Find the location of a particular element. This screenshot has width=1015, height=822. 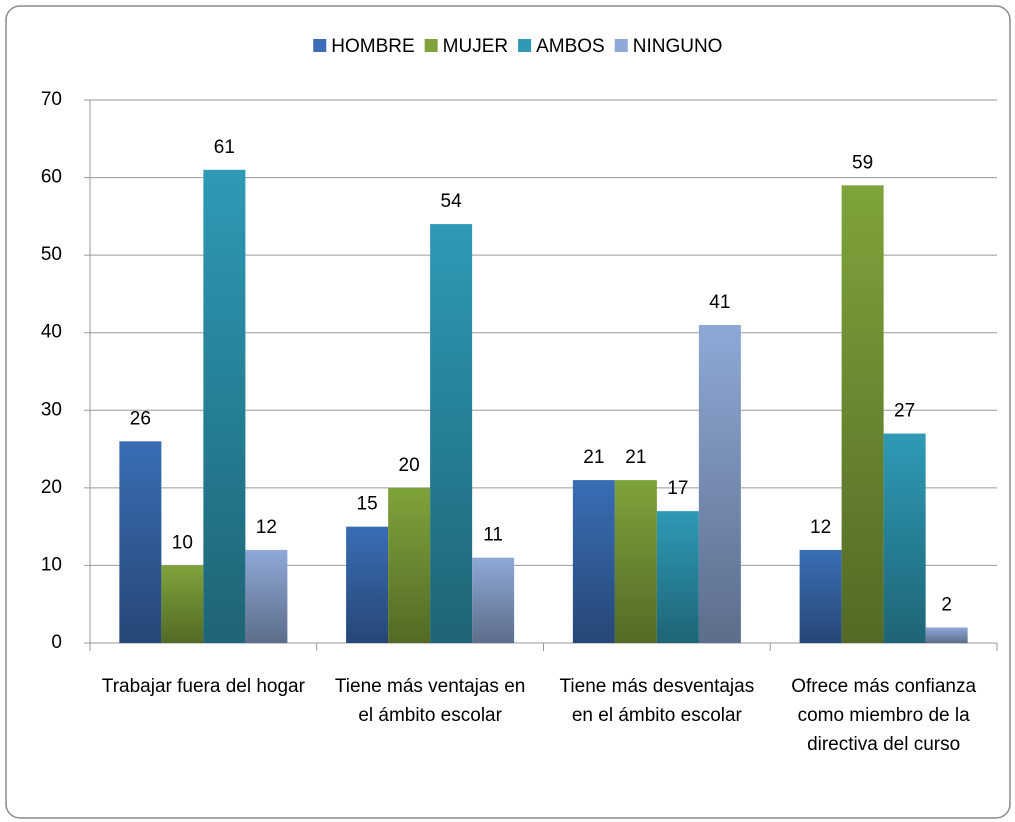

y-tick-label: 70 is located at coordinates (51, 99).